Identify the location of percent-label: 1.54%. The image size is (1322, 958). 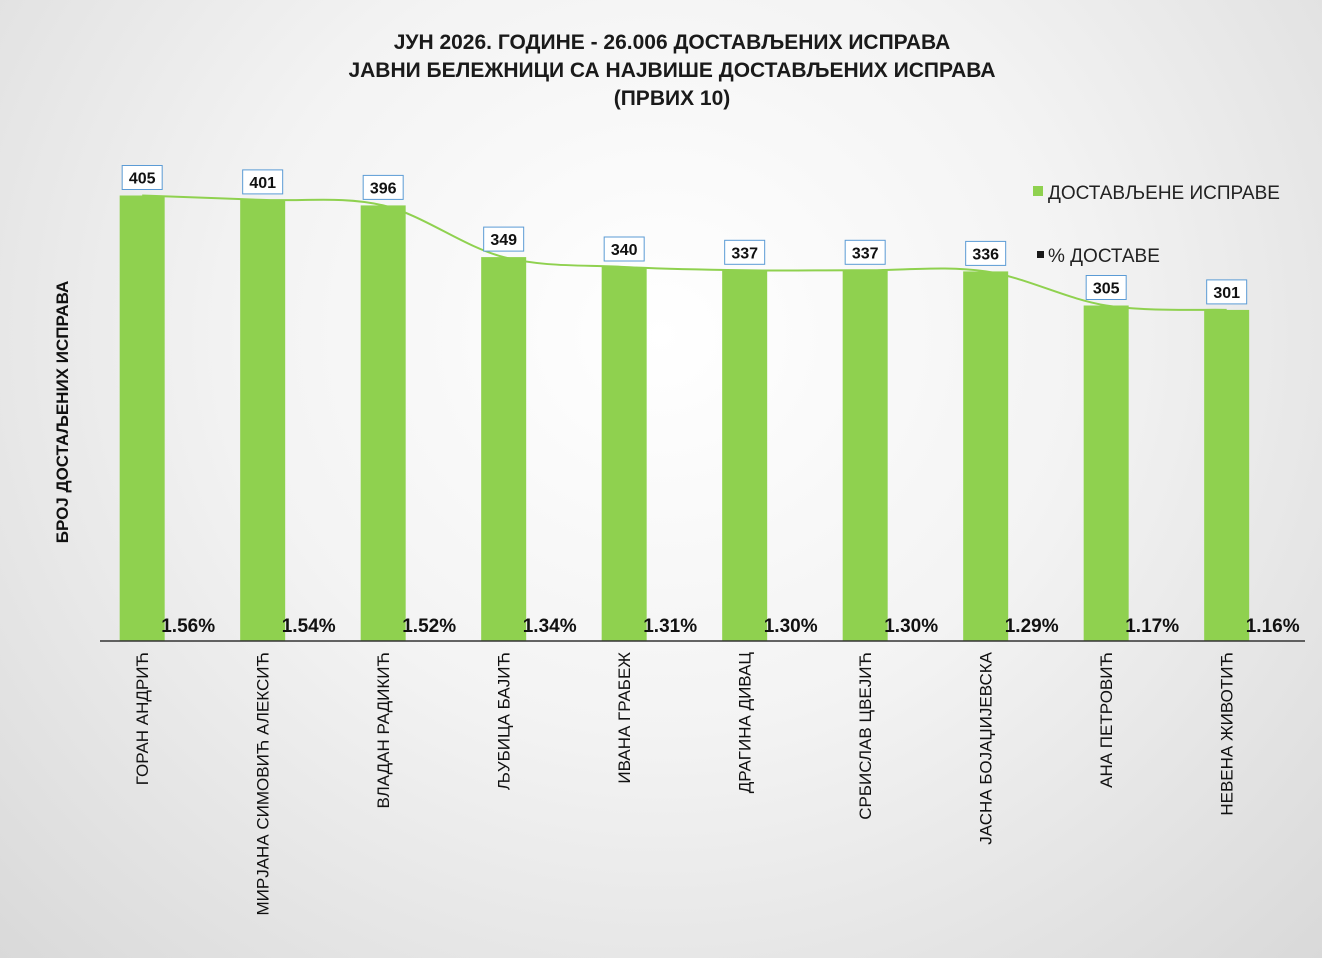
(309, 626).